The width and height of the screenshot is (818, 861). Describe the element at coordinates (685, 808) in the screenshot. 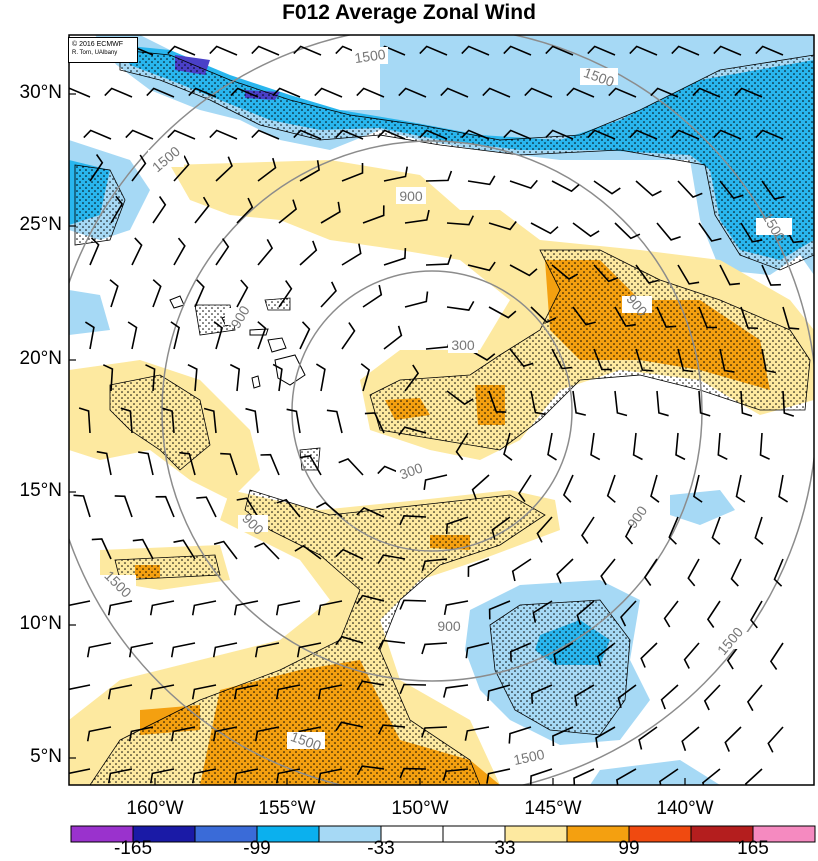

I see `lon-label-140w: 140°W` at that location.